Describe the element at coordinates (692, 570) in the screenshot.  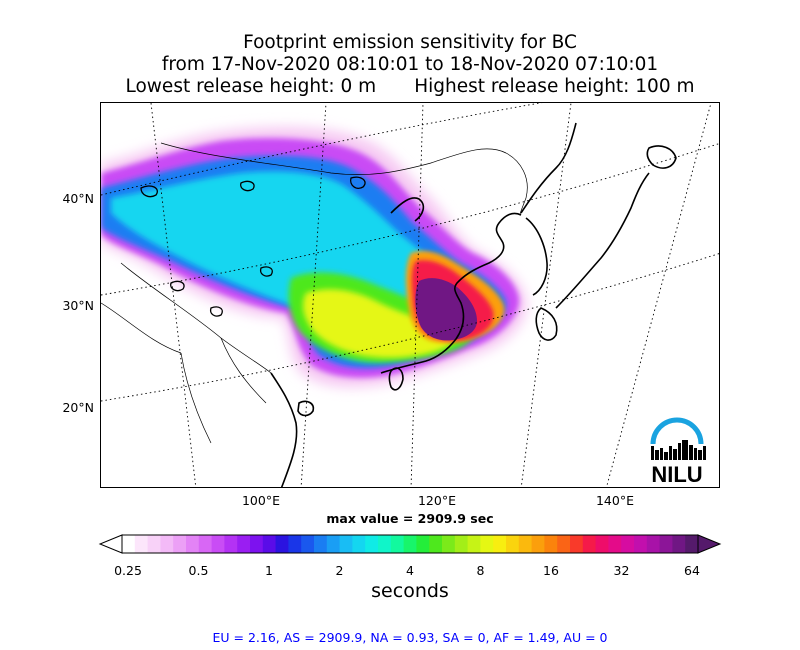
I see `colorbar-tick-label: 64` at that location.